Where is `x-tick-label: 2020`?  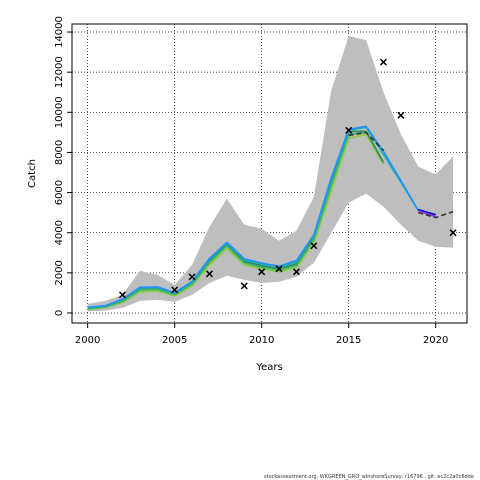
x-tick-label: 2020 is located at coordinates (435, 340).